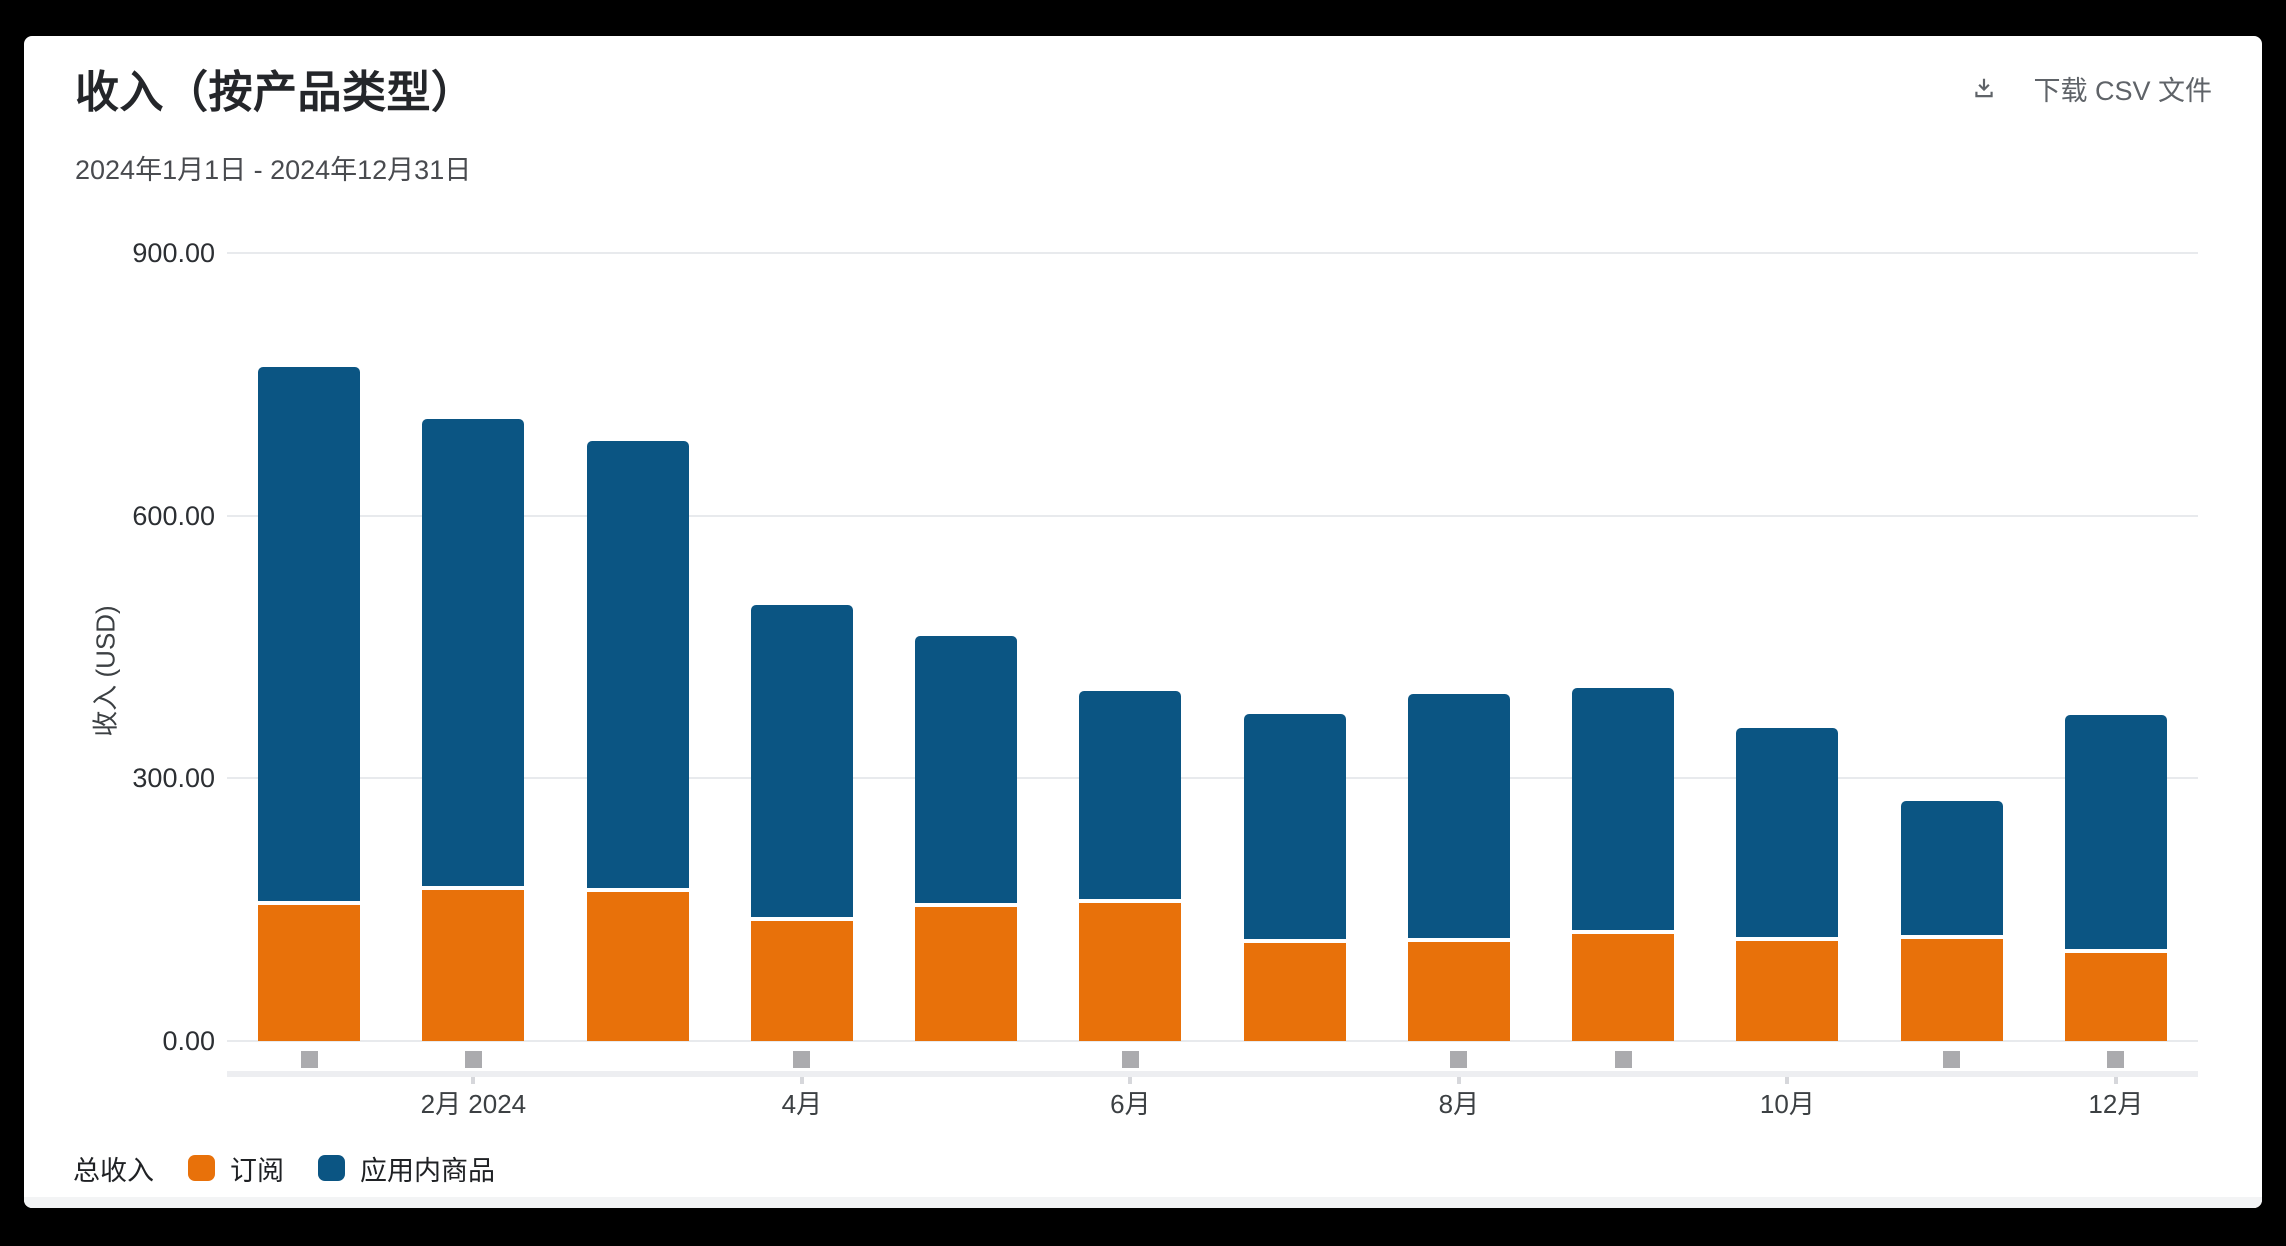  What do you see at coordinates (201, 1168) in the screenshot?
I see `subscriptions-swatch` at bounding box center [201, 1168].